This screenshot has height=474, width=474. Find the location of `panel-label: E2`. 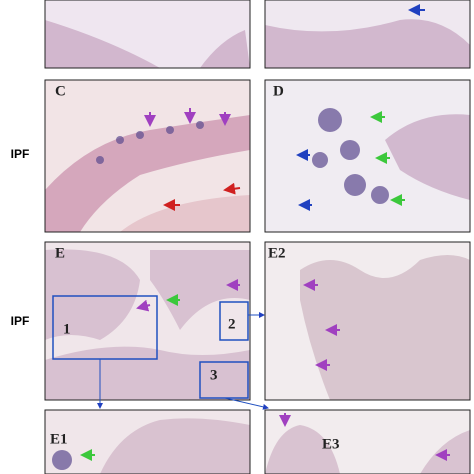

panel-label: E2 is located at coordinates (277, 253).